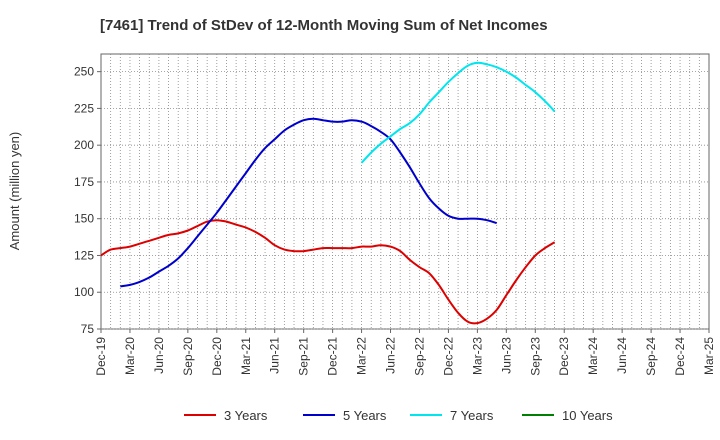 This screenshot has width=720, height=440. What do you see at coordinates (622, 355) in the screenshot?
I see `x-tick-label: Jun-24` at bounding box center [622, 355].